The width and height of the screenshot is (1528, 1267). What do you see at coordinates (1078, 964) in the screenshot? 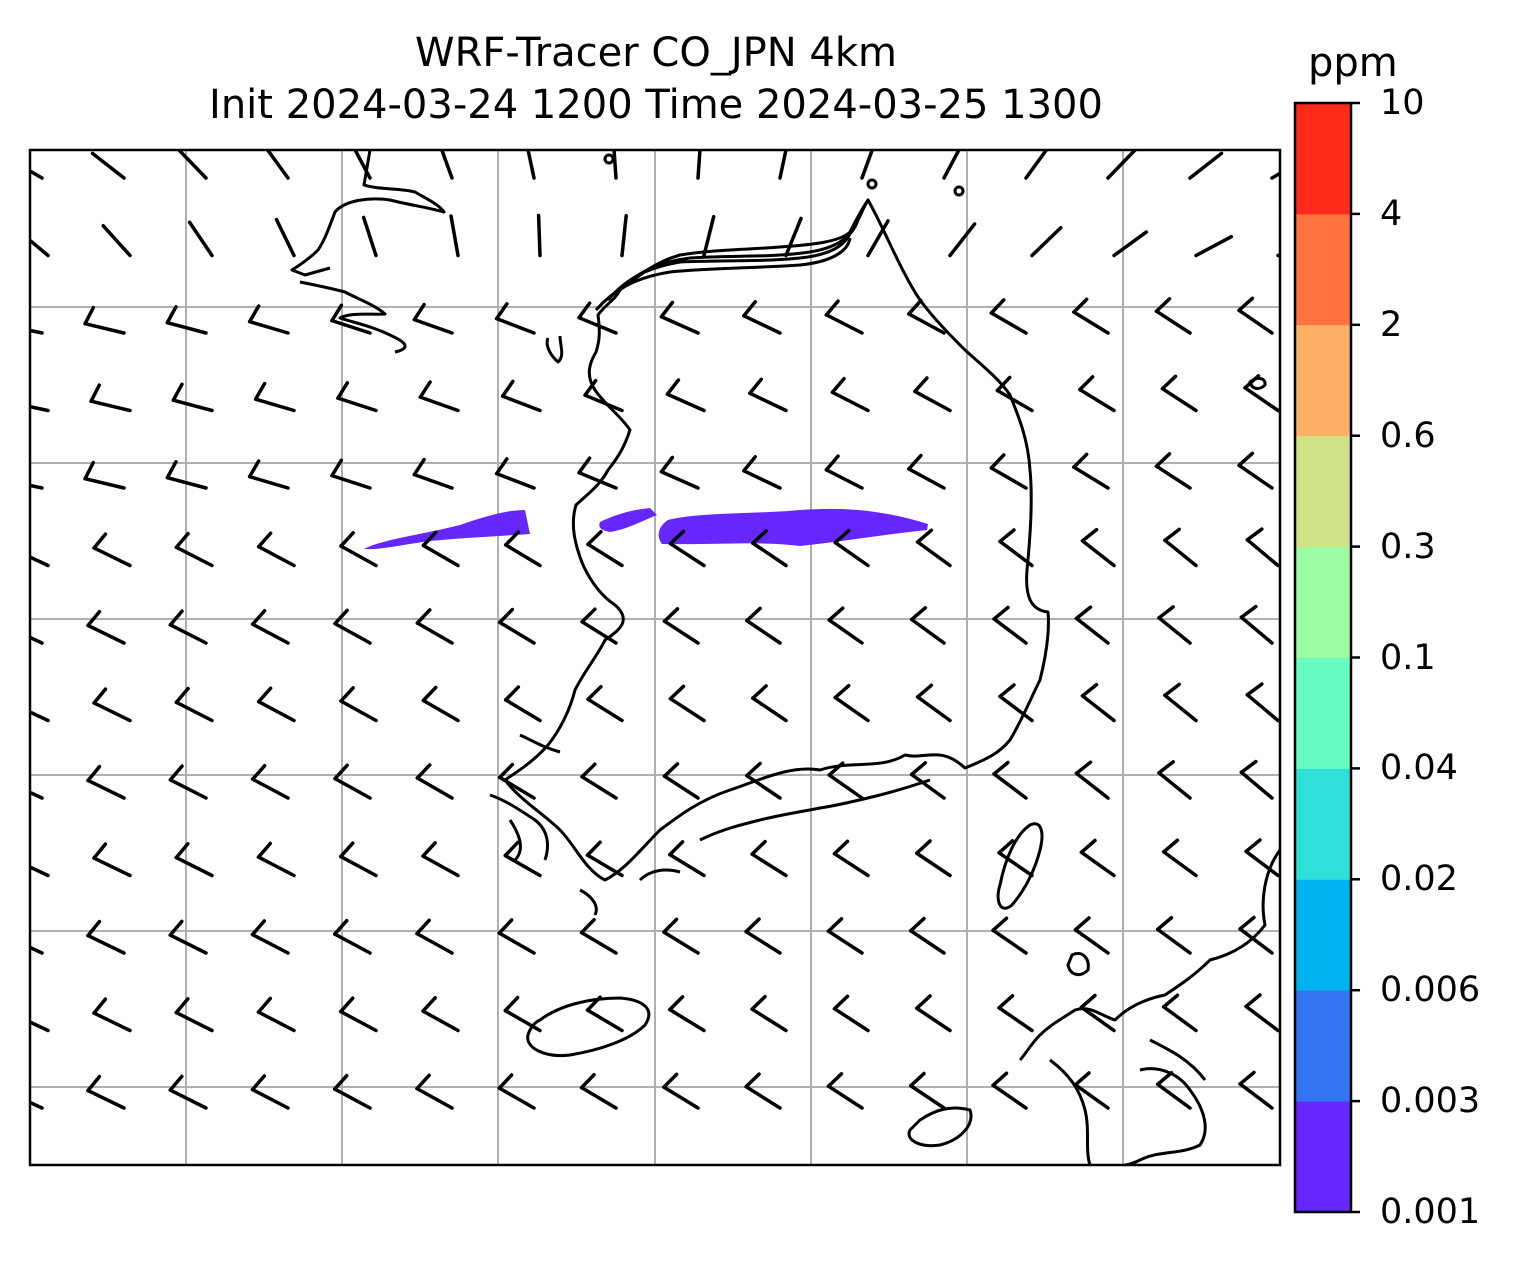
I see `iki-island` at bounding box center [1078, 964].